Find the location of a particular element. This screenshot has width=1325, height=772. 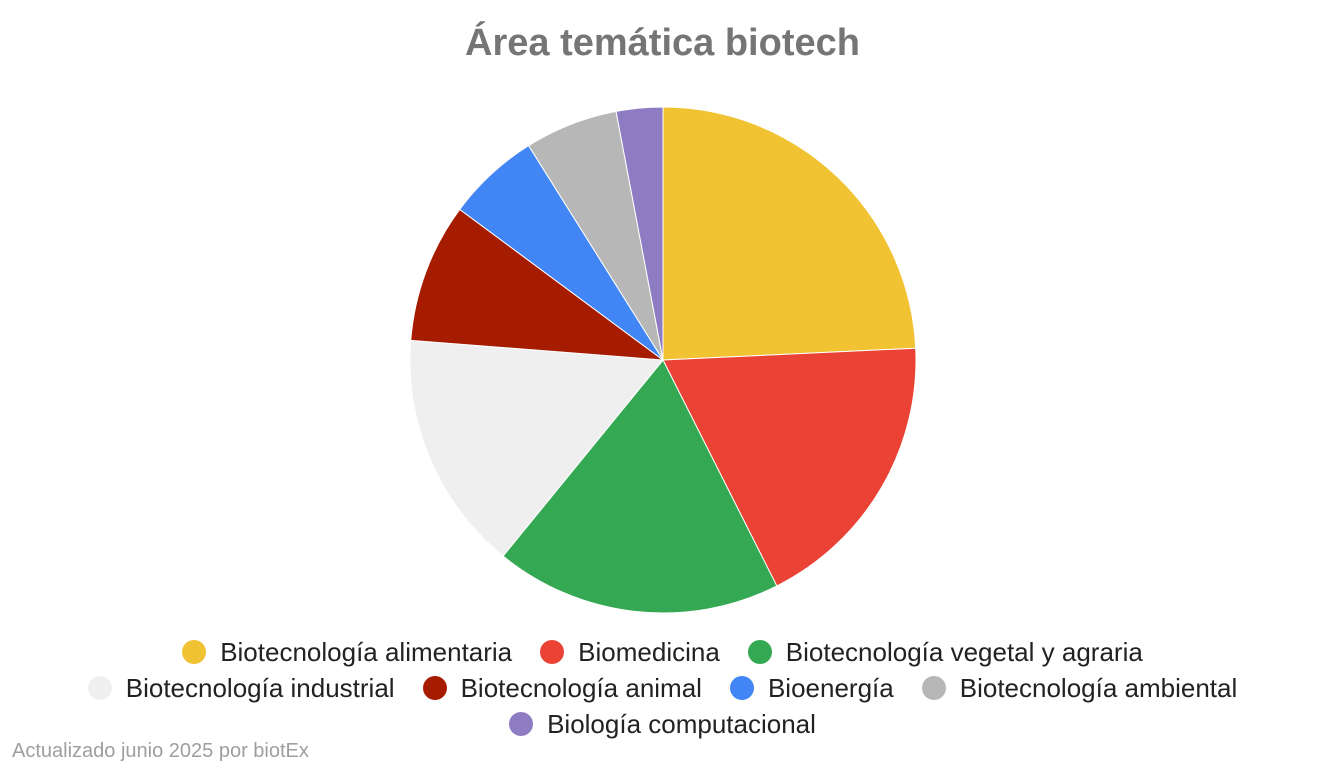

legend-row-3: Biología computacional is located at coordinates (662, 724).